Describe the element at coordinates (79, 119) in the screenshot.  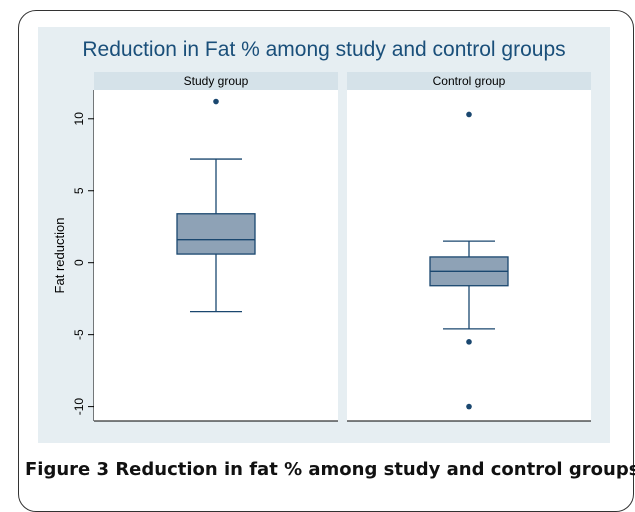
I see `y-tick-label: 10` at that location.